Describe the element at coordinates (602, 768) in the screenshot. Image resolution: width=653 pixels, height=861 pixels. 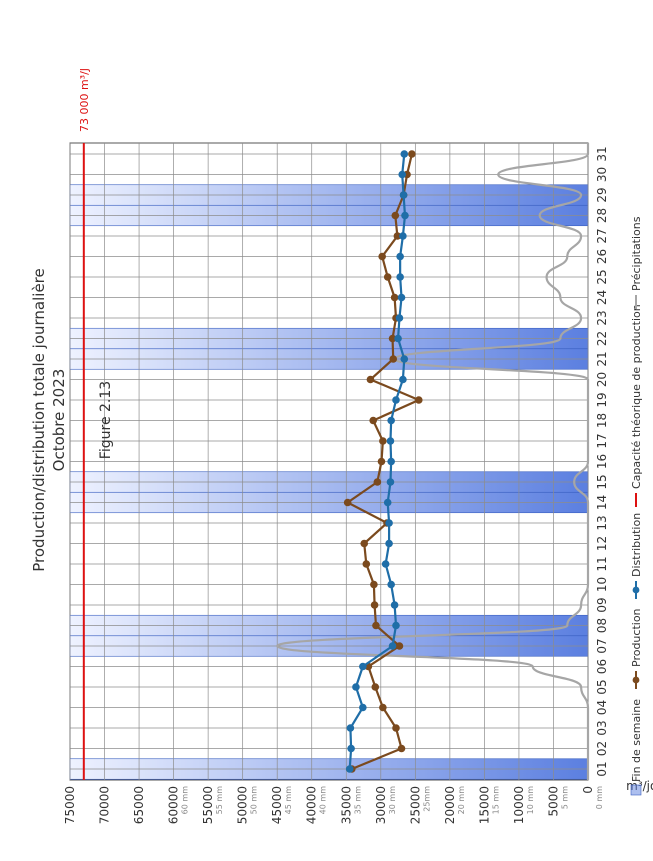
I see `x-tick-label: 01` at that location.